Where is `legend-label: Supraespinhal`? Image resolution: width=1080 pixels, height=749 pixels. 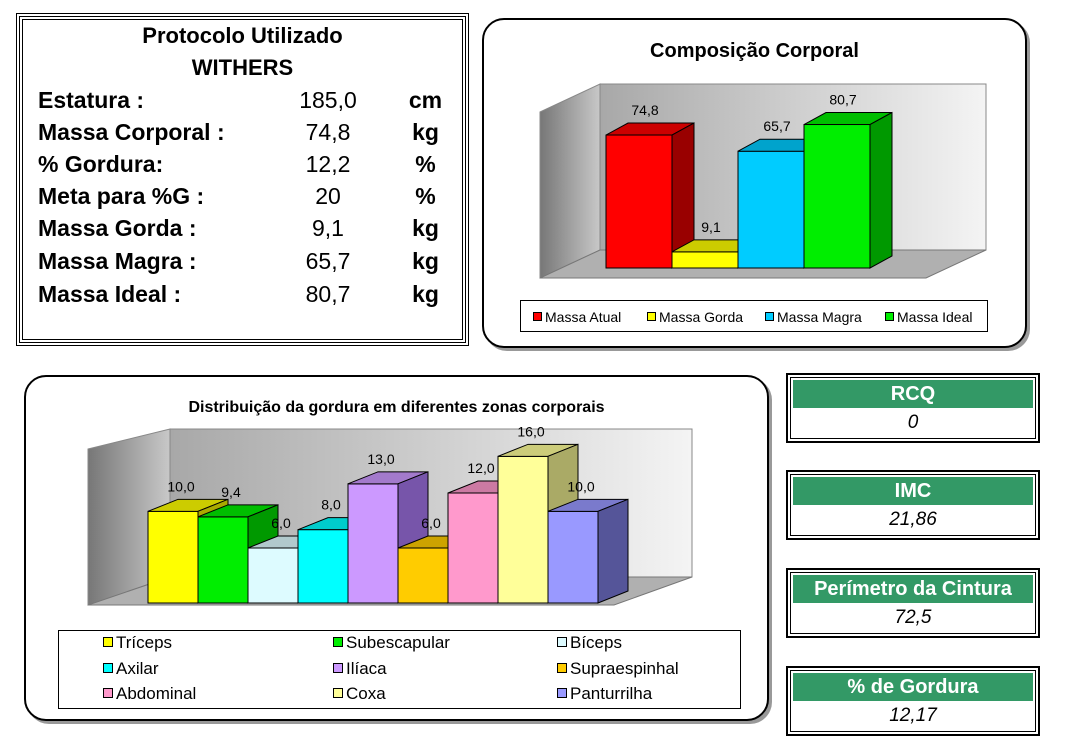
legend-label: Supraespinhal is located at coordinates (624, 668).